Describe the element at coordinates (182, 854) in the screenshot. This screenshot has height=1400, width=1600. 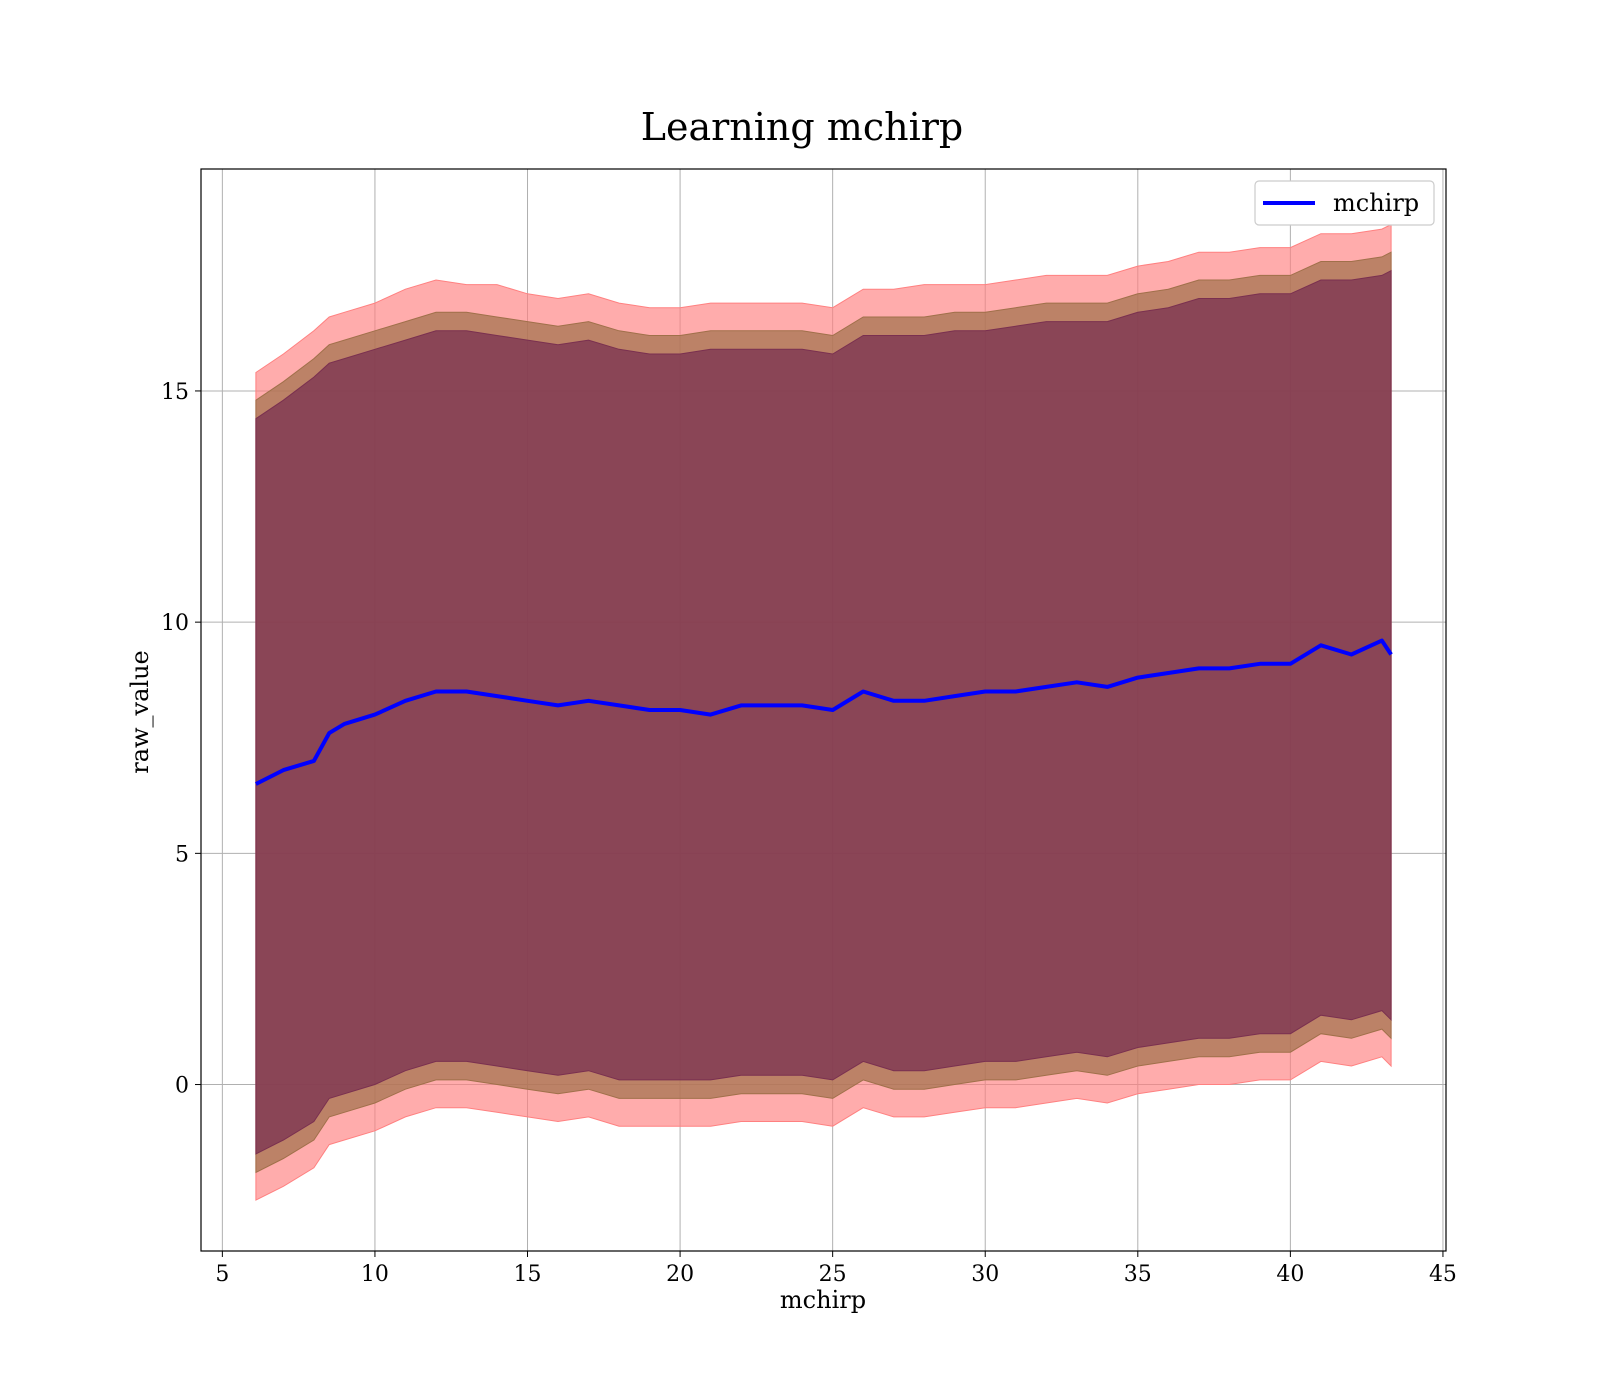
I see `y-tick-label: 5` at that location.